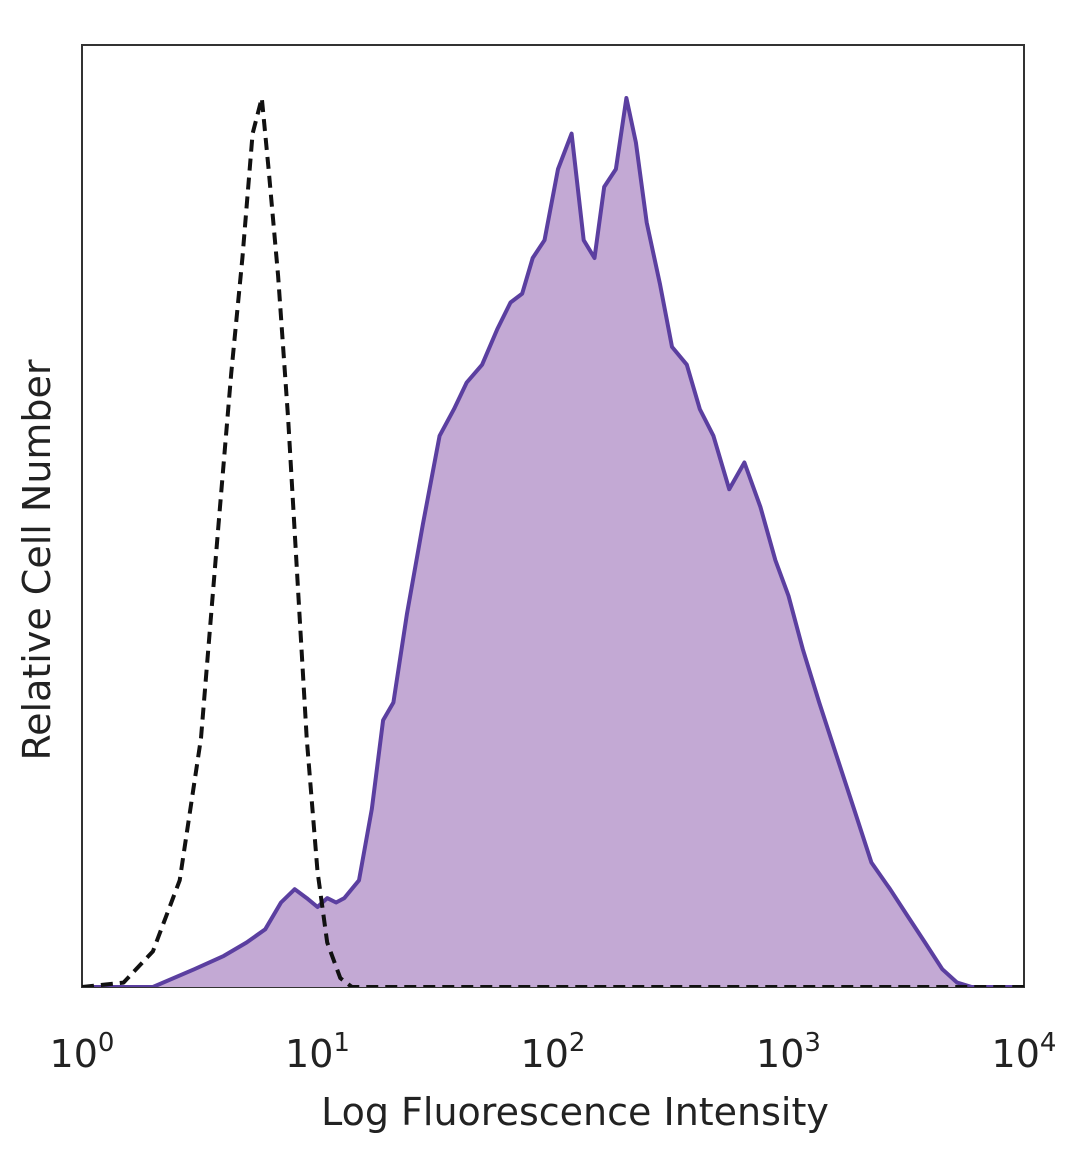 The width and height of the screenshot is (1080, 1169). I want to click on x-tick-labels: 10⁰ 10¹ 10² 10³ 10⁴, so click(553, 1052).